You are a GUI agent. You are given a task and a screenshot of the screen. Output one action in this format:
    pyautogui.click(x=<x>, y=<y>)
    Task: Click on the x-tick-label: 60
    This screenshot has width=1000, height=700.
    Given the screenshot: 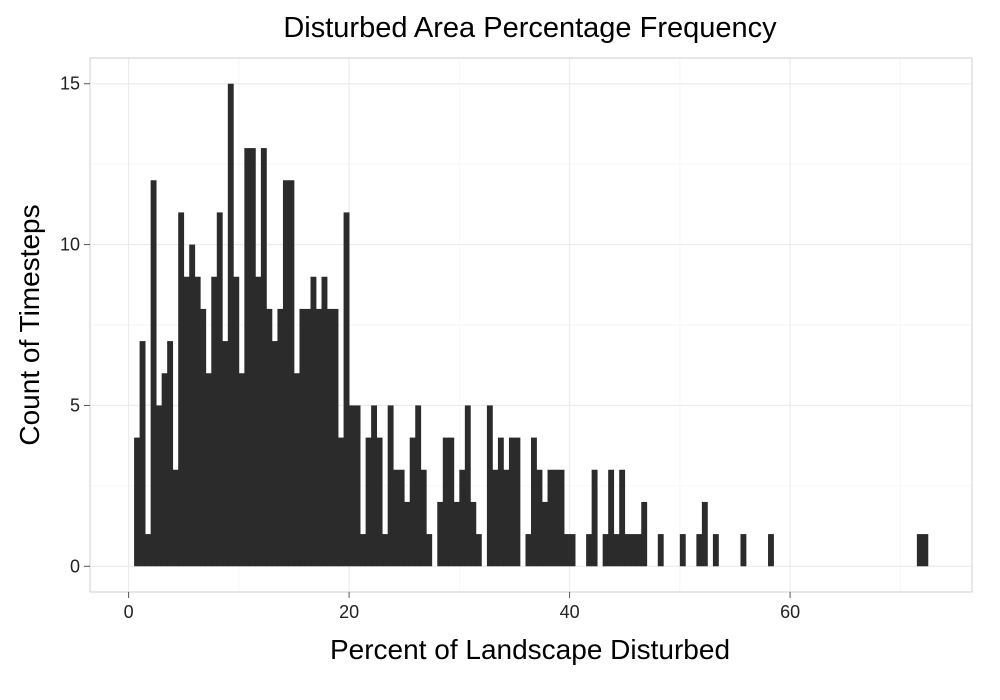 What is the action you would take?
    pyautogui.click(x=790, y=612)
    